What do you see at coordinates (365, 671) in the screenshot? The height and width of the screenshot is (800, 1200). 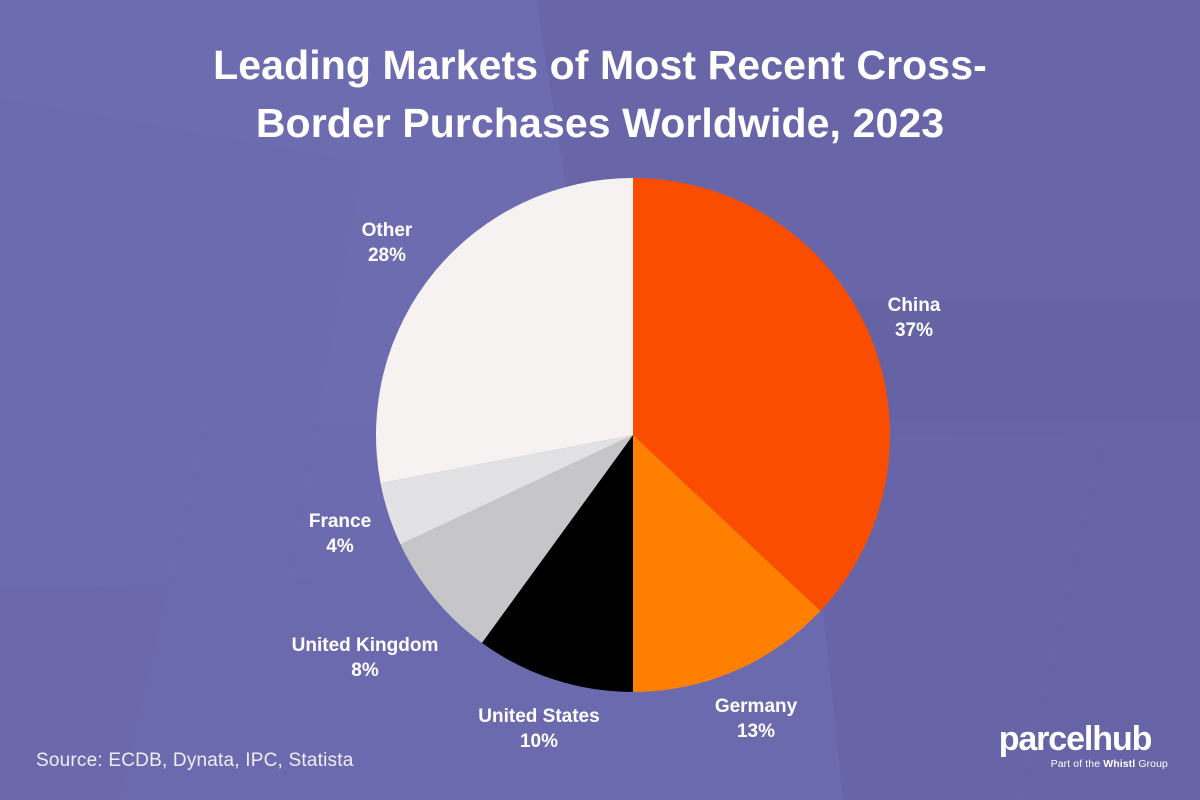 I see `slice-label-united-kingdom-value: 8%` at bounding box center [365, 671].